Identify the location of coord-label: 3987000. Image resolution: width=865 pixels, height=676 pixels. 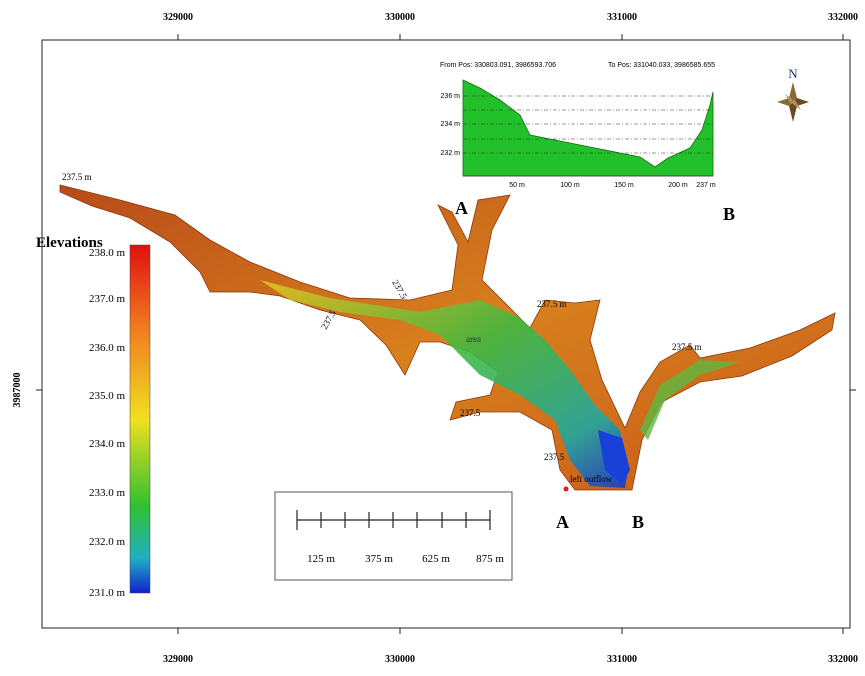
(17, 390).